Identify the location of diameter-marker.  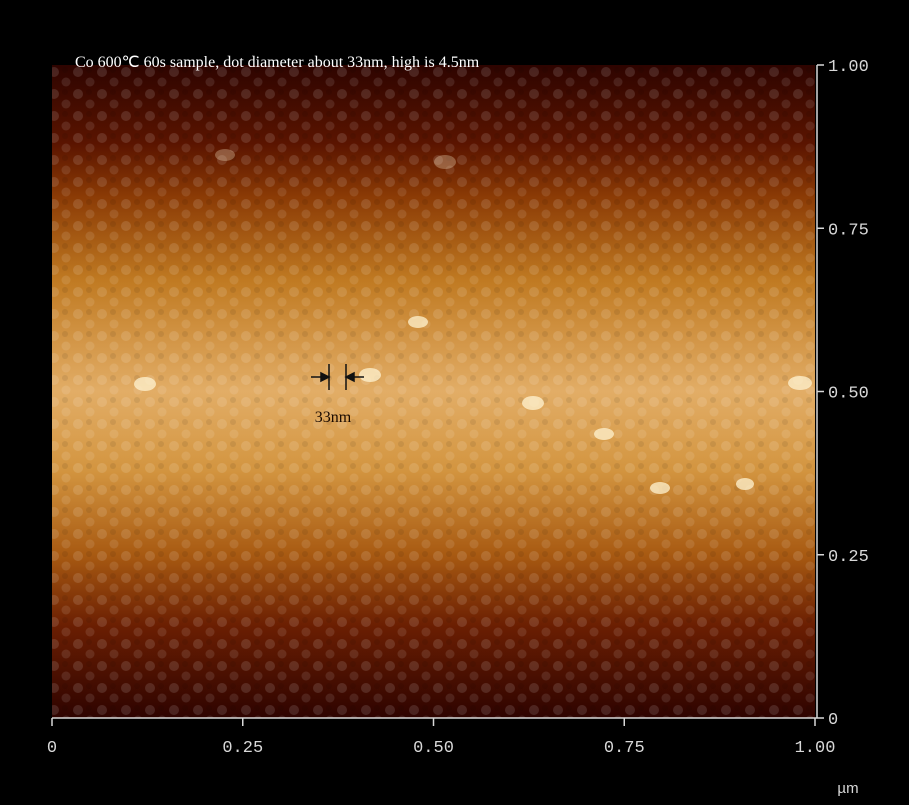
(337, 377).